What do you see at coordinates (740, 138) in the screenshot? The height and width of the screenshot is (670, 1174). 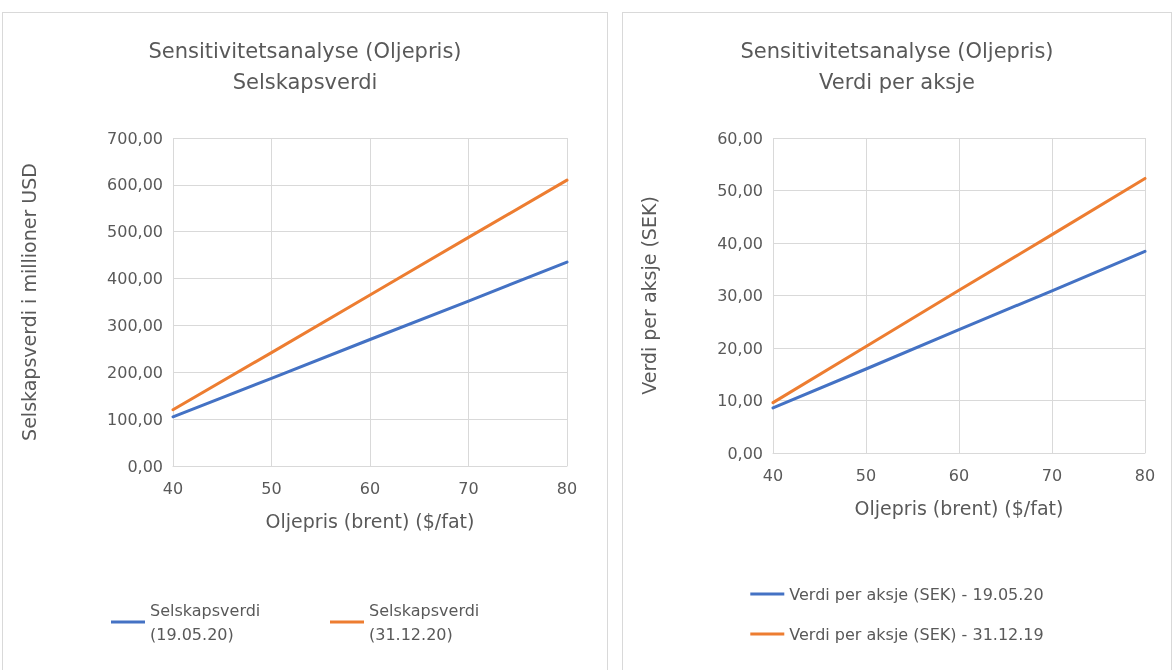 I see `y-tick-label: 60,00` at bounding box center [740, 138].